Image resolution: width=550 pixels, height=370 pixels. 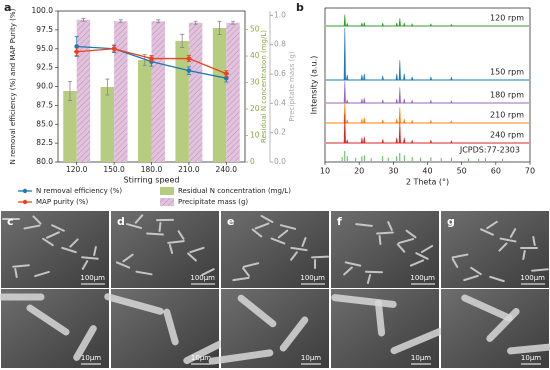 I want to click on panel-label: b, so click(x=300, y=7).